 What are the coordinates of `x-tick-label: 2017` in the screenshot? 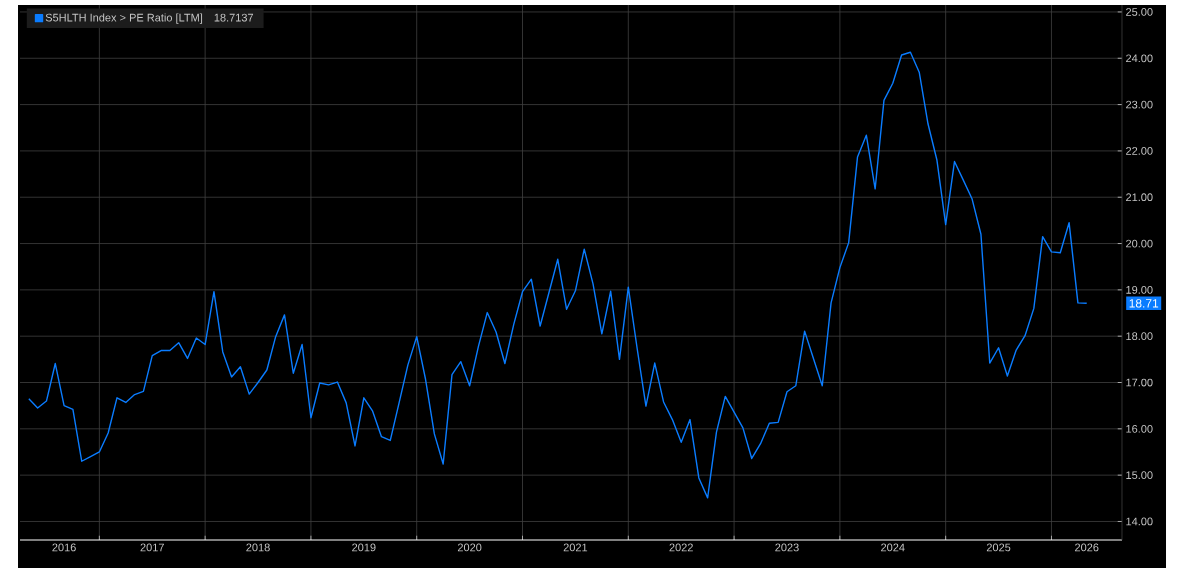 It's located at (152, 547).